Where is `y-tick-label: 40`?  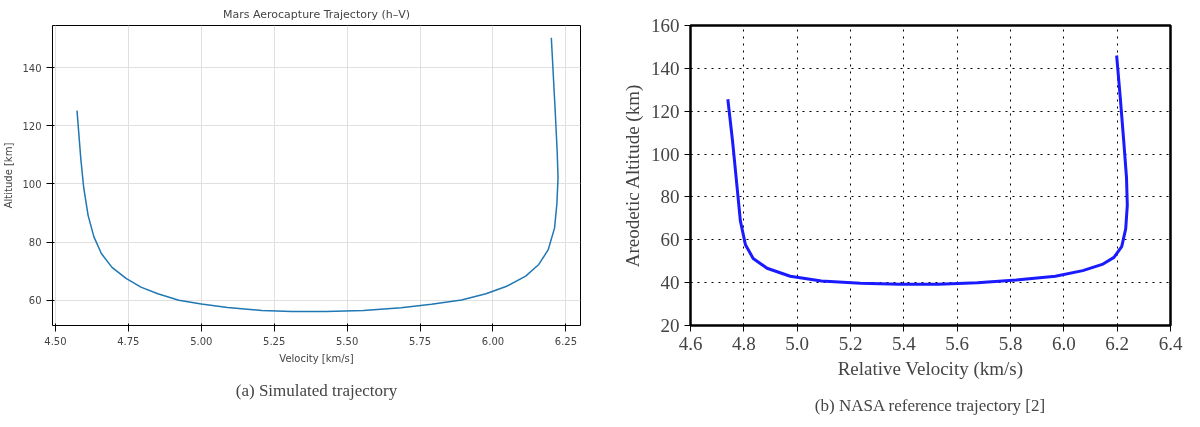
y-tick-label: 40 is located at coordinates (670, 283).